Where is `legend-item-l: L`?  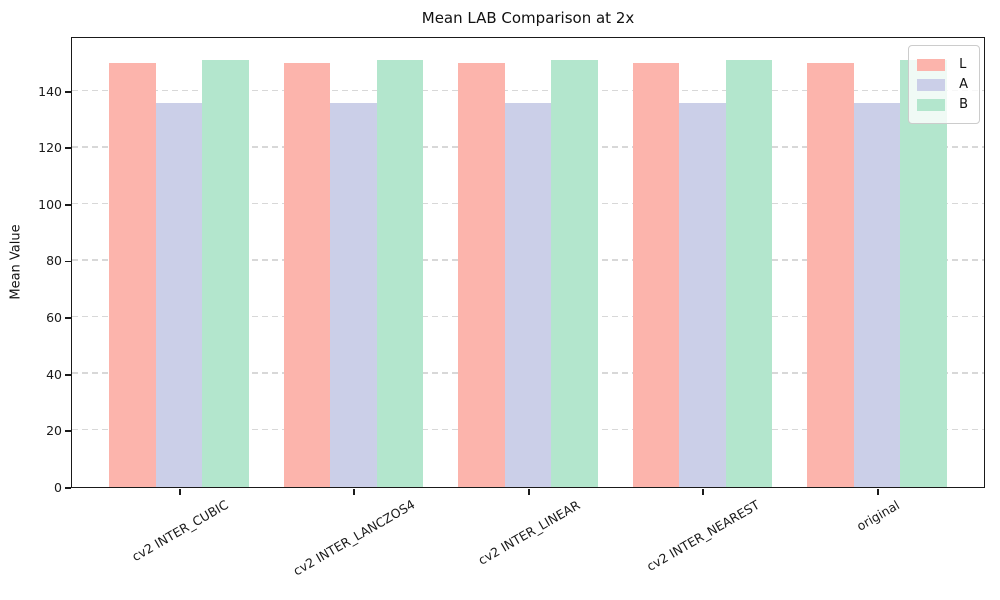 legend-item-l: L is located at coordinates (942, 64).